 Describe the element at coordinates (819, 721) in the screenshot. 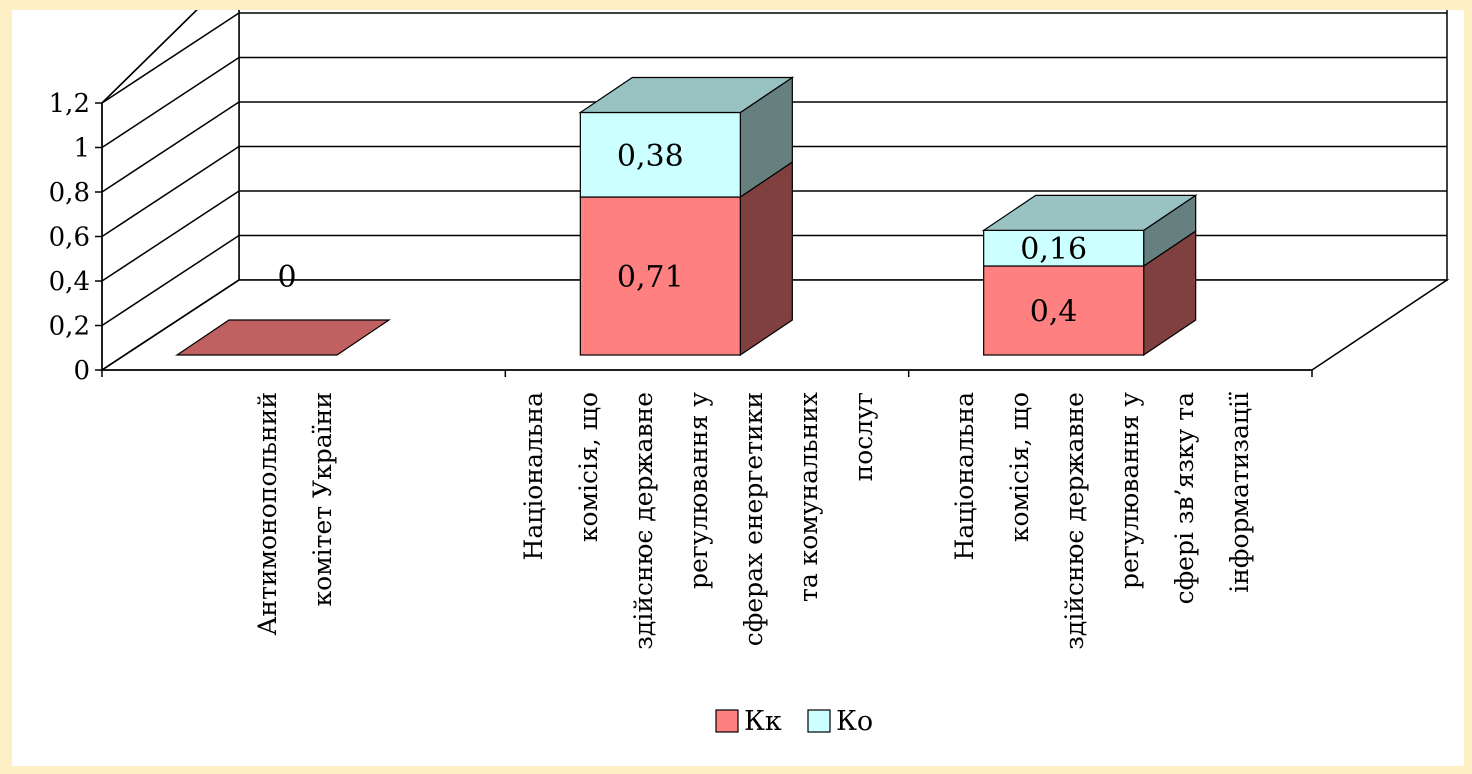

I see `legend-swatch-ko` at that location.